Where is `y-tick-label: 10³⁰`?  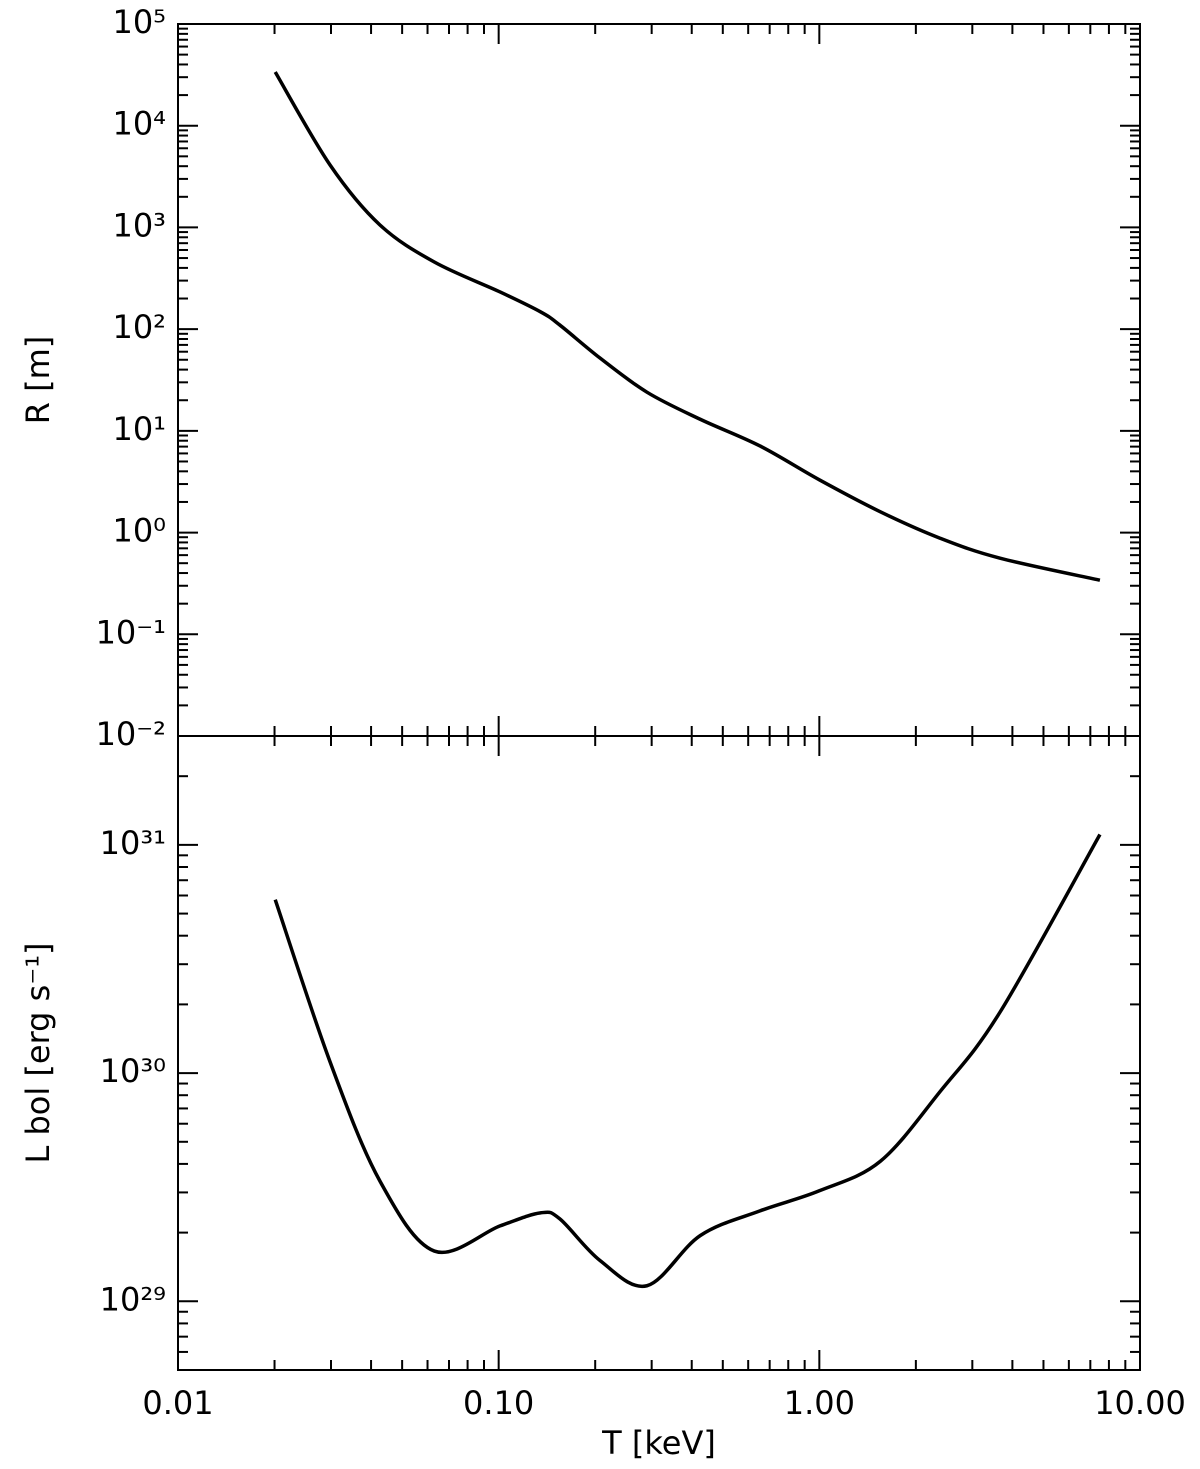 y-tick-label: 10³⁰ is located at coordinates (133, 1071).